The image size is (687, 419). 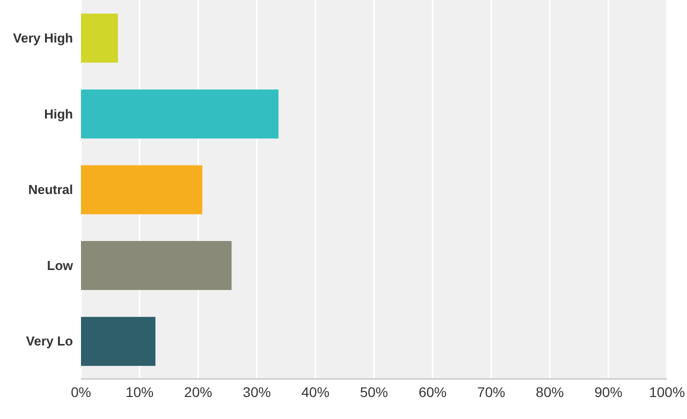 I want to click on y-tick-label: Very High, so click(x=43, y=38).